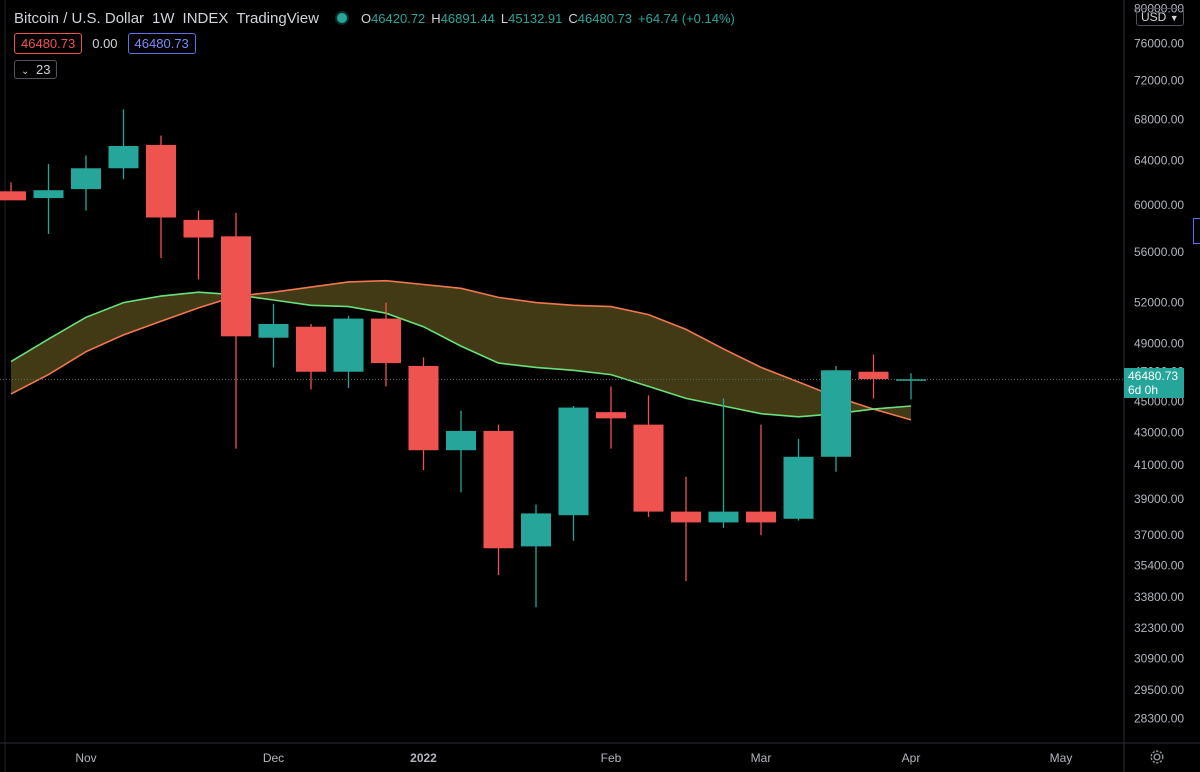 The height and width of the screenshot is (772, 1200). What do you see at coordinates (1159, 43) in the screenshot?
I see `price-tick-label: 76000.00` at bounding box center [1159, 43].